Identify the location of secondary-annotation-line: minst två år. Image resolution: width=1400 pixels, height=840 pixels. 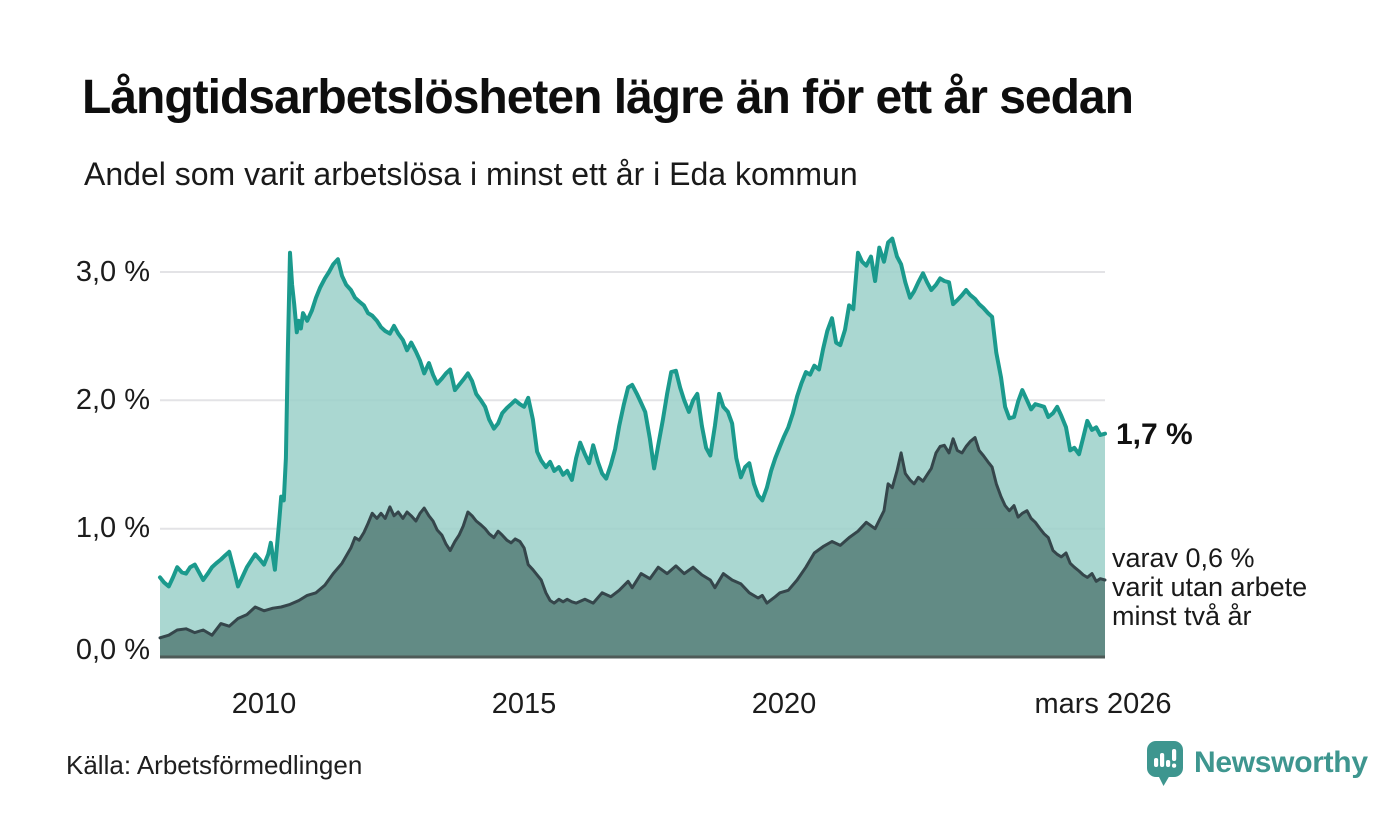
(1182, 616).